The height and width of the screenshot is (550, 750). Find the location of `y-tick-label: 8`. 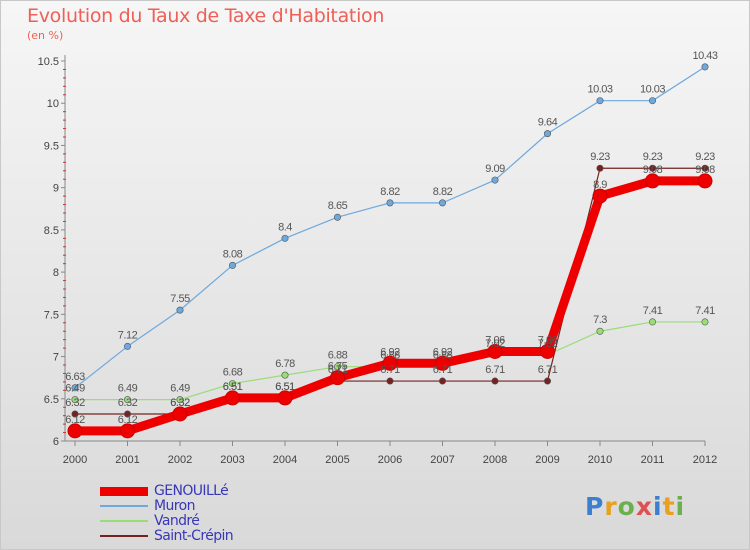

y-tick-label: 8 is located at coordinates (56, 273).